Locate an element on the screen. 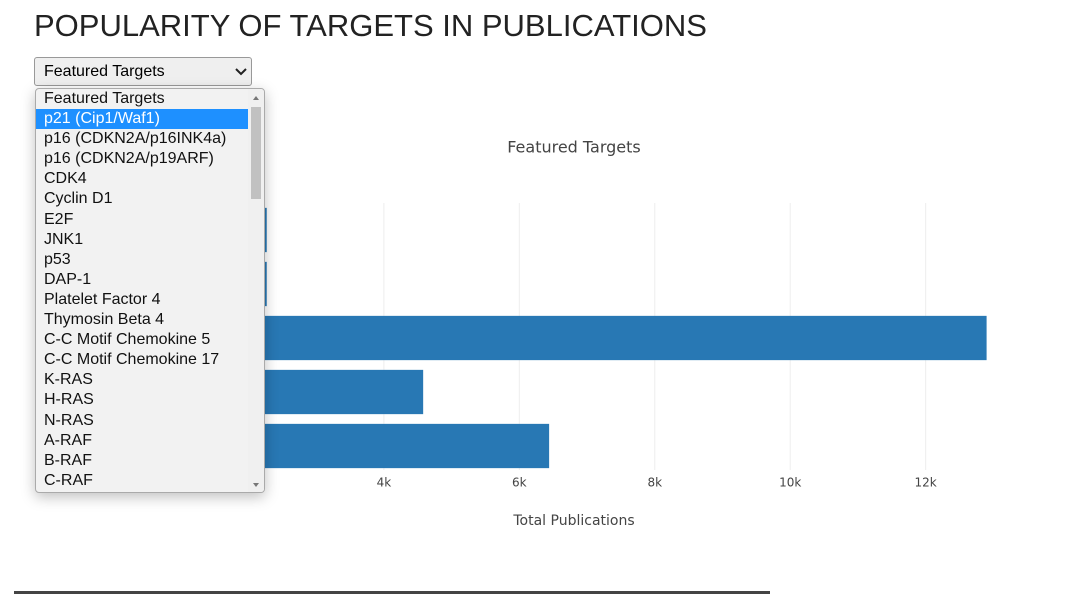 The image size is (1080, 602). dropdown-option: Cyclin D1 is located at coordinates (78, 199).